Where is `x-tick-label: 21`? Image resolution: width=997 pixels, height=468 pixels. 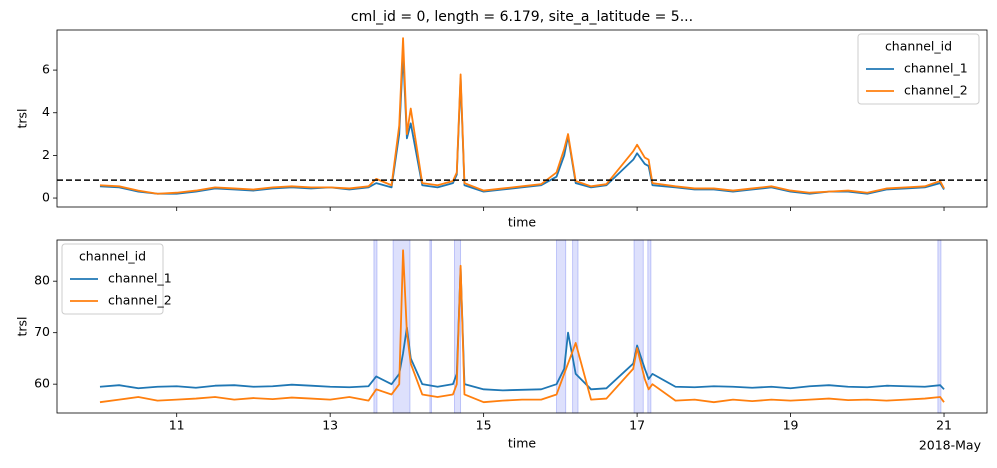 x-tick-label: 21 is located at coordinates (944, 425).